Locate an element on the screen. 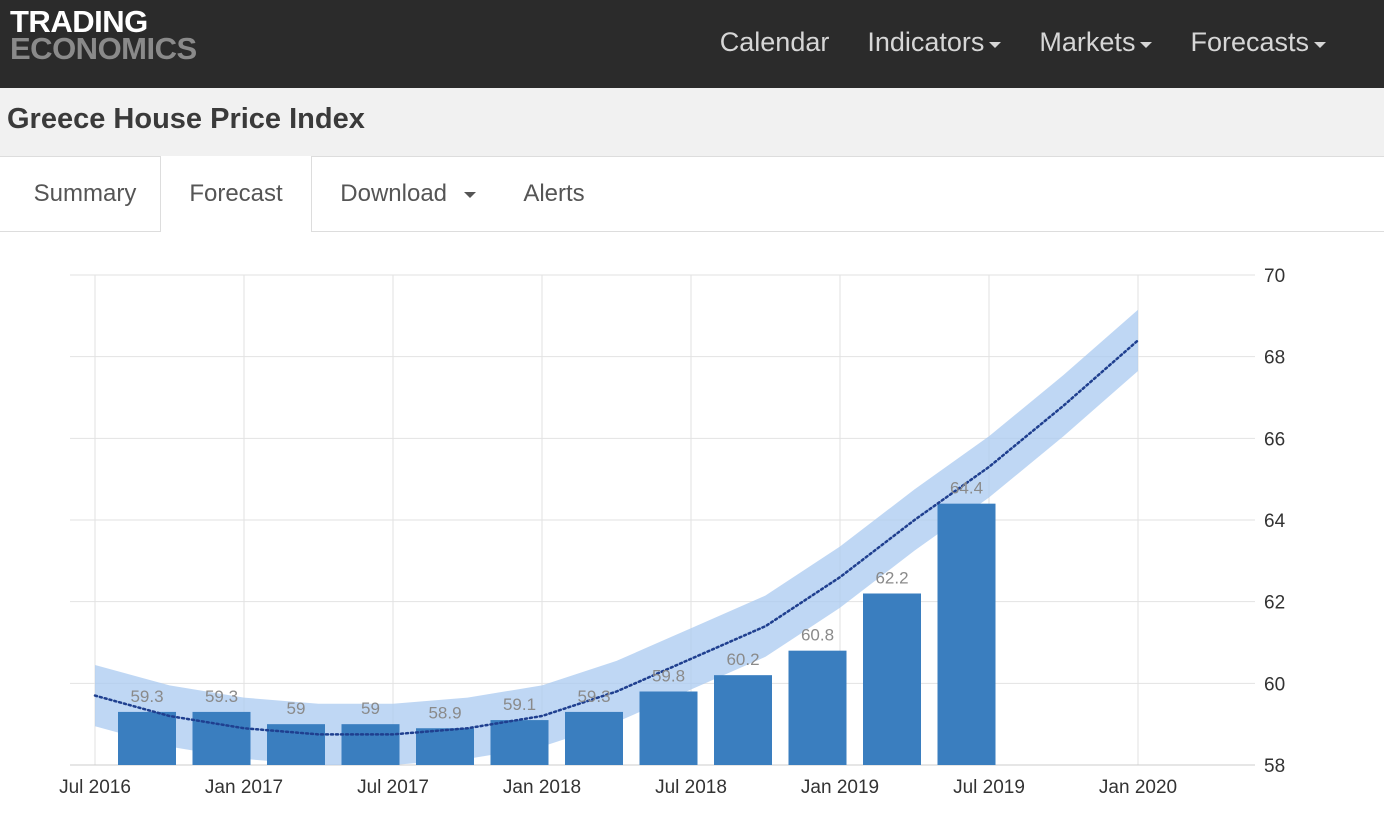 The height and width of the screenshot is (824, 1384). tab-alerts: Alerts is located at coordinates (554, 193).